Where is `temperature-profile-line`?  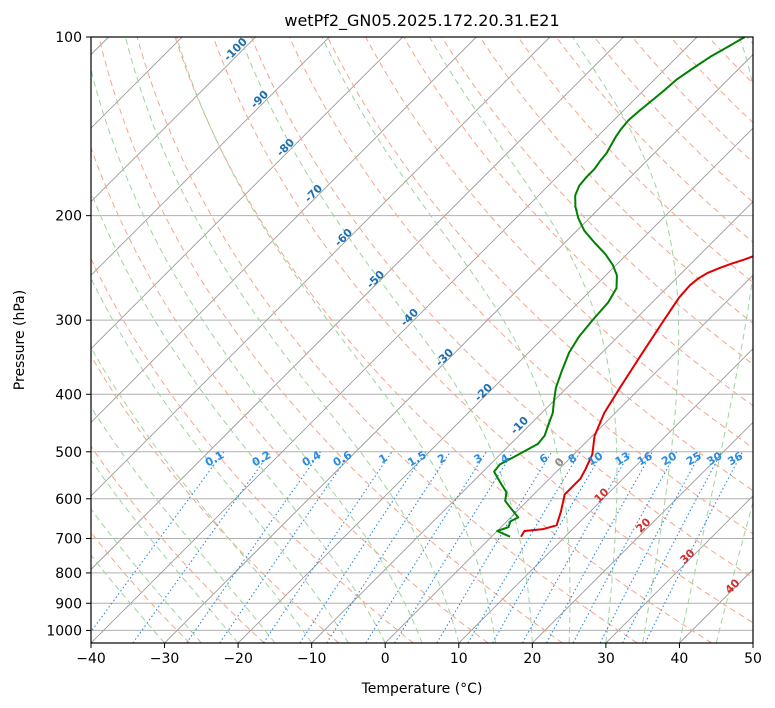 temperature-profile-line is located at coordinates (636, 396).